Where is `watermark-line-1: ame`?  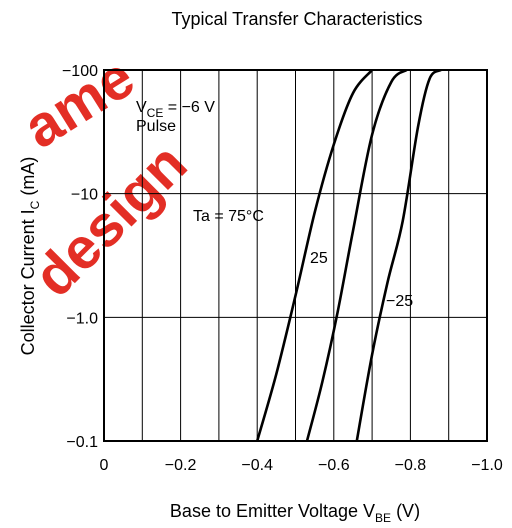 watermark-line-1: ame is located at coordinates (78, 102).